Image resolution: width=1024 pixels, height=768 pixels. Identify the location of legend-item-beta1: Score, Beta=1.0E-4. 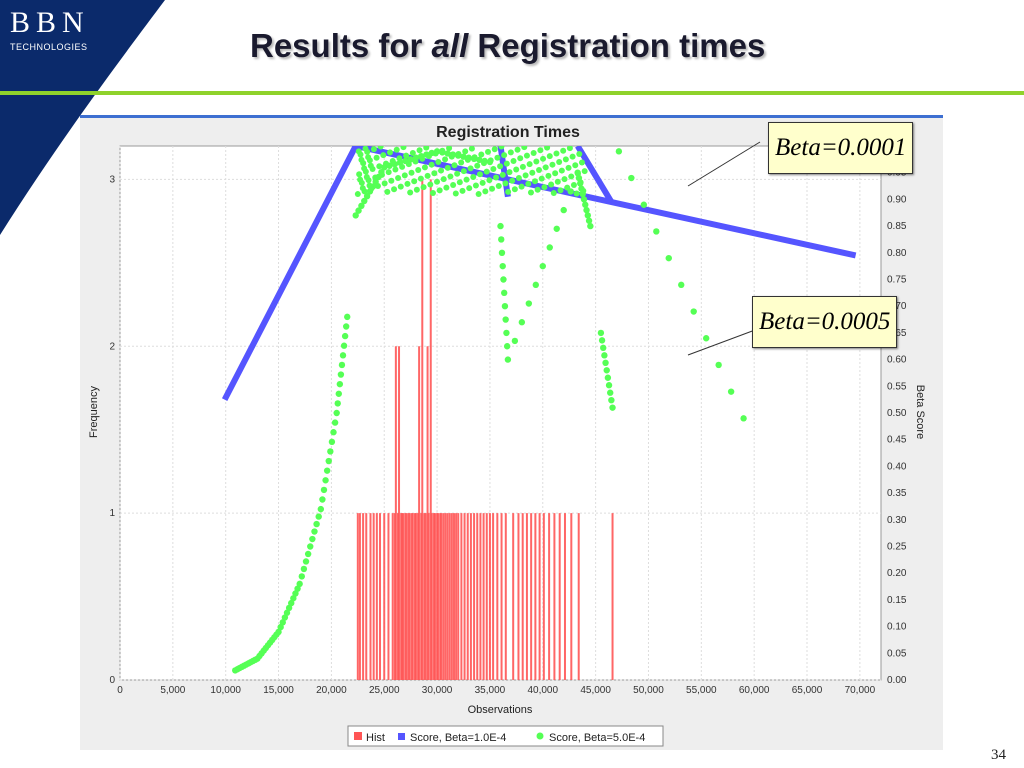
(458, 738).